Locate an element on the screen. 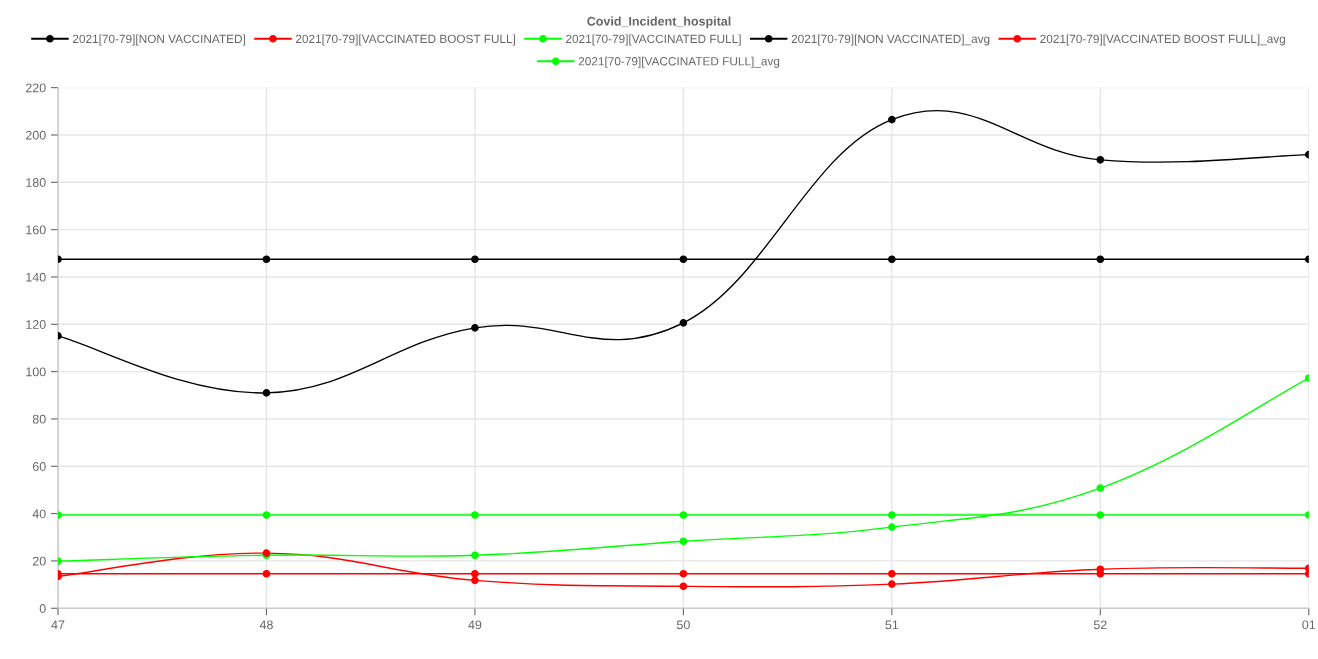 This screenshot has height=659, width=1318. y-tick-label: 80 is located at coordinates (39, 419).